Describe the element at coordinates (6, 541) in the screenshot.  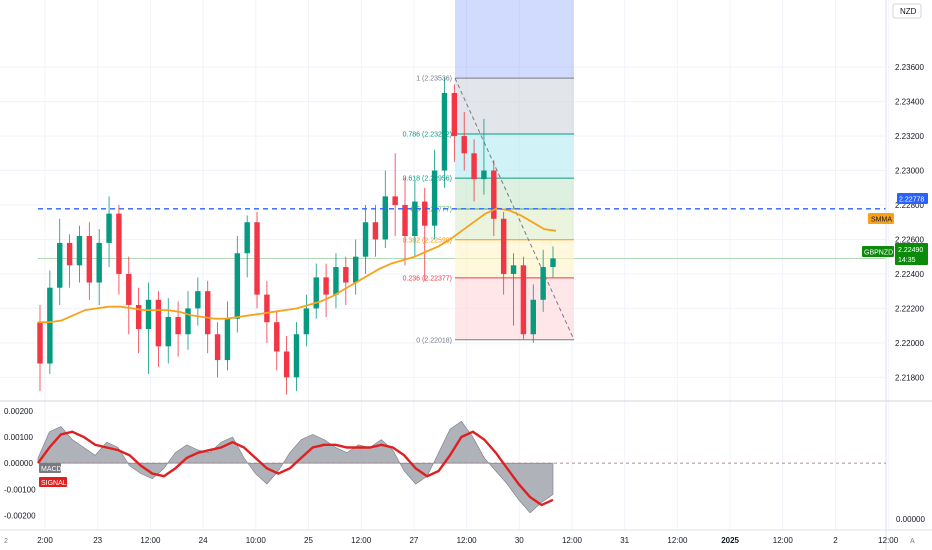
I see `time-zone-corner-label: 2` at that location.